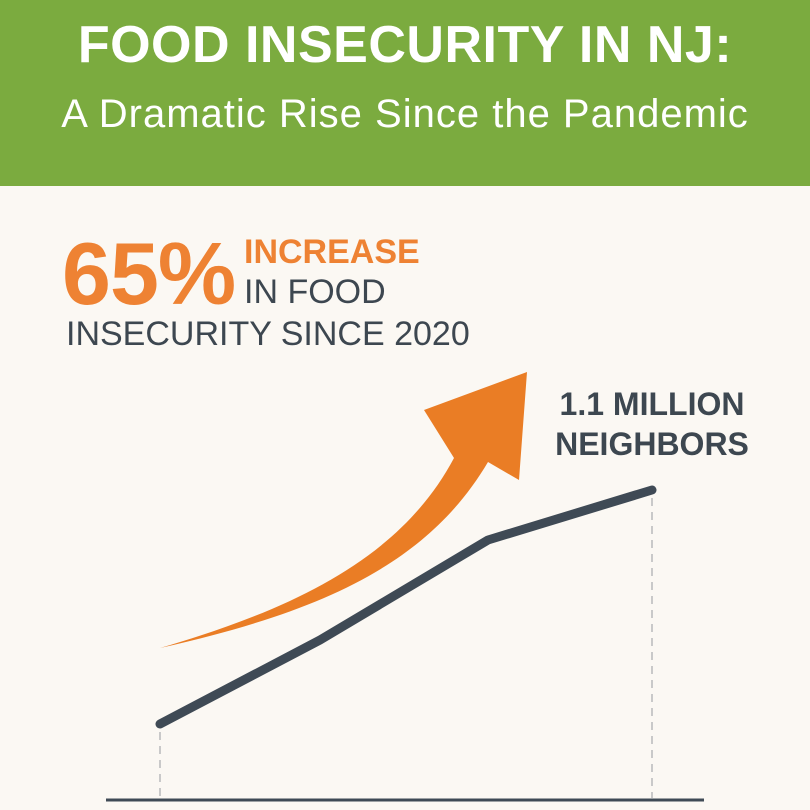 This screenshot has width=810, height=810. Describe the element at coordinates (652, 444) in the screenshot. I see `end-label-line-2: NEIGHBORS` at that location.